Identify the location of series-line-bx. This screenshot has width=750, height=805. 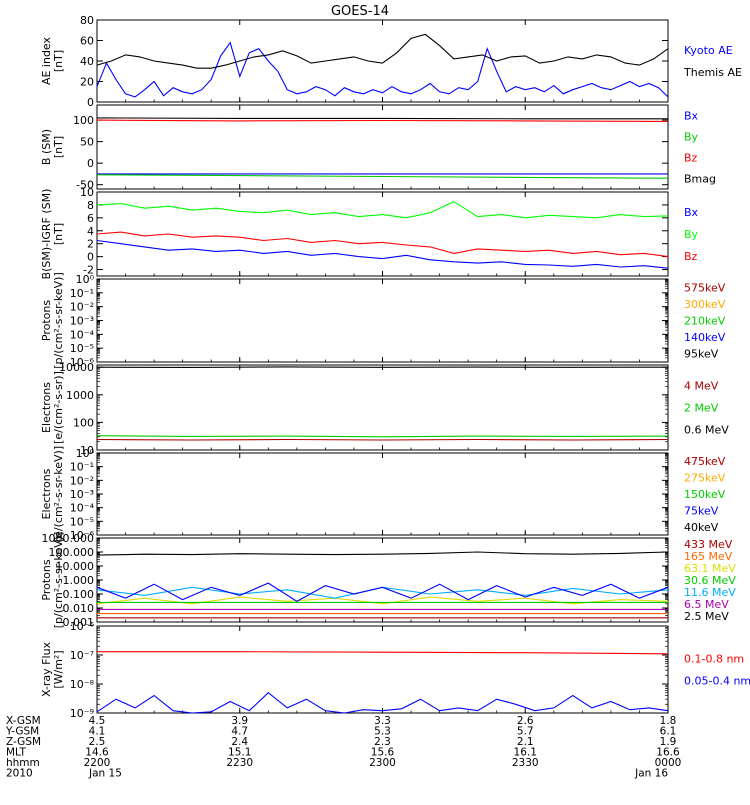
(382, 254).